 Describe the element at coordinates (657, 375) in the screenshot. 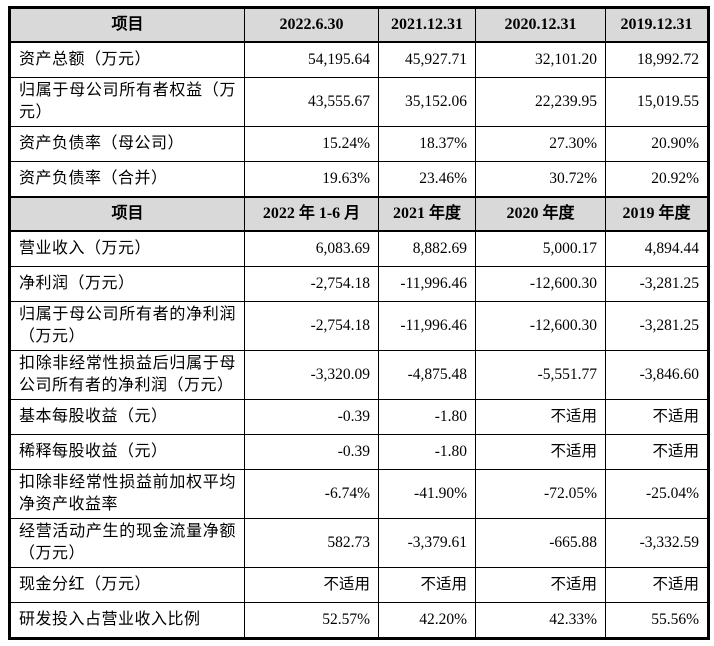

I see `cell-value: -3,846.60` at that location.